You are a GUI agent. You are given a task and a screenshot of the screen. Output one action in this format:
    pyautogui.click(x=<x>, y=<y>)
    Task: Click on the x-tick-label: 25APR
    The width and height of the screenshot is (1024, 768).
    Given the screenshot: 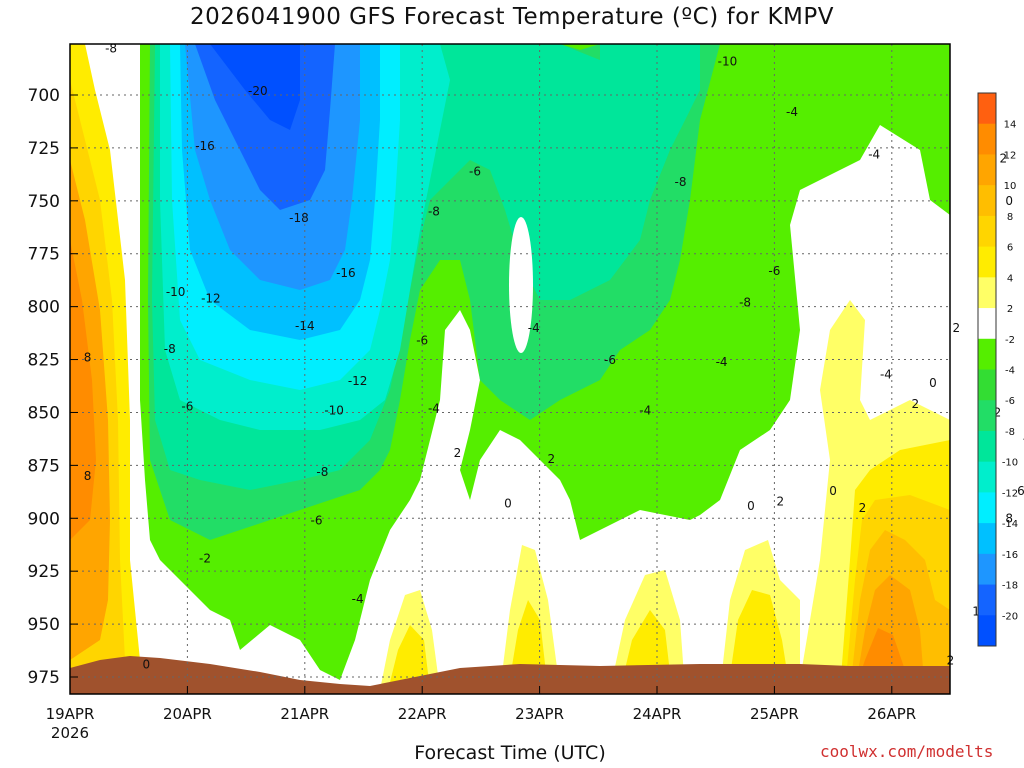 What is the action you would take?
    pyautogui.click(x=774, y=714)
    